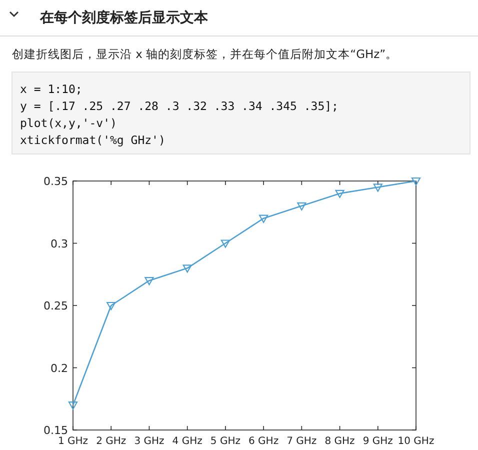 This screenshot has height=450, width=478. I want to click on y-tick-label: 0.3, so click(59, 243).